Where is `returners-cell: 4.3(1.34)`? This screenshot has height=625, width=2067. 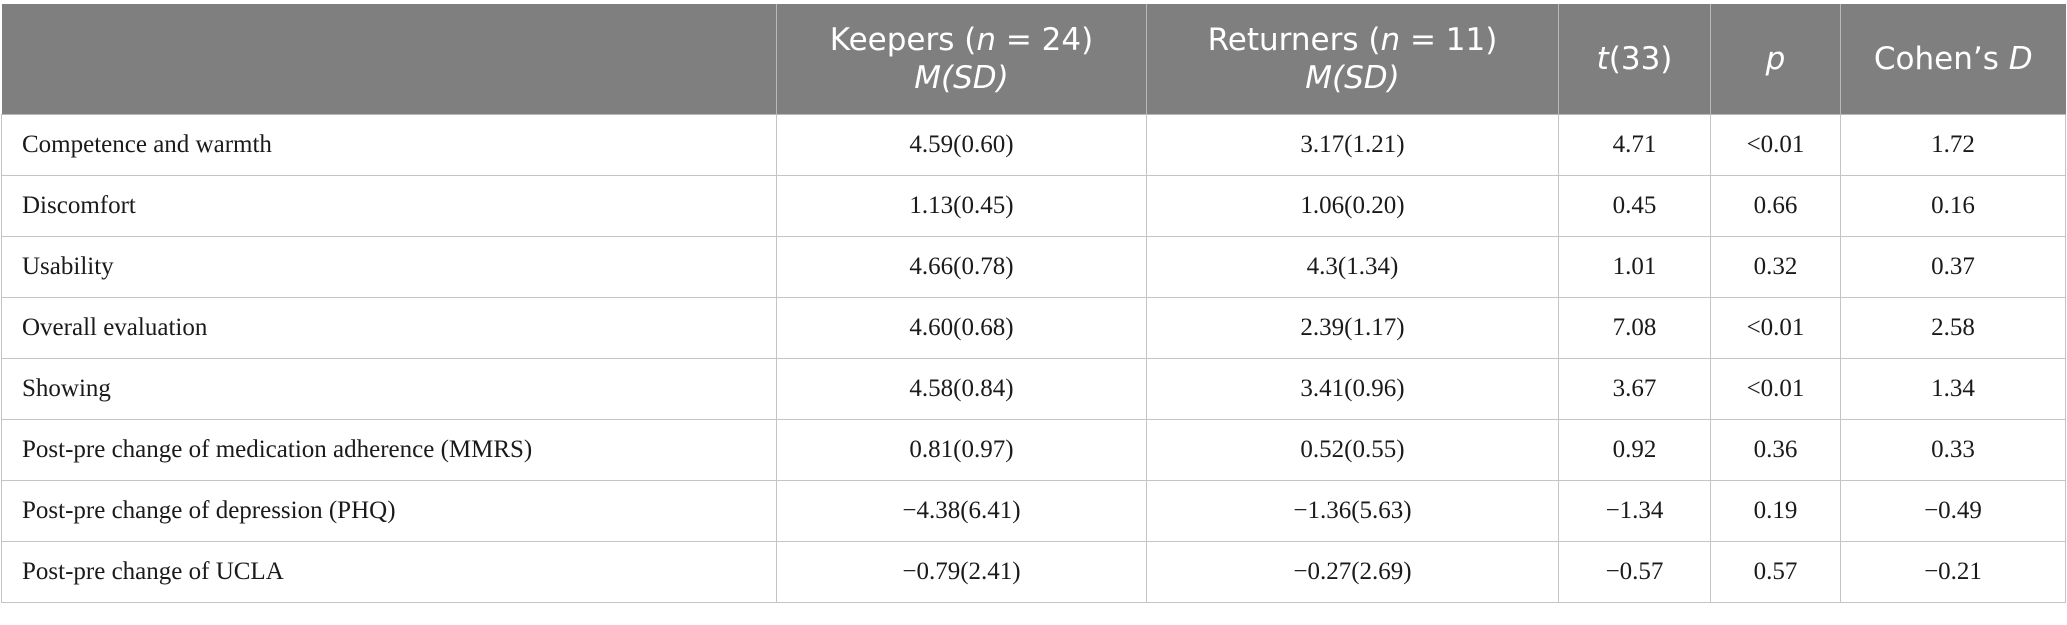
returners-cell: 4.3(1.34) is located at coordinates (1352, 267).